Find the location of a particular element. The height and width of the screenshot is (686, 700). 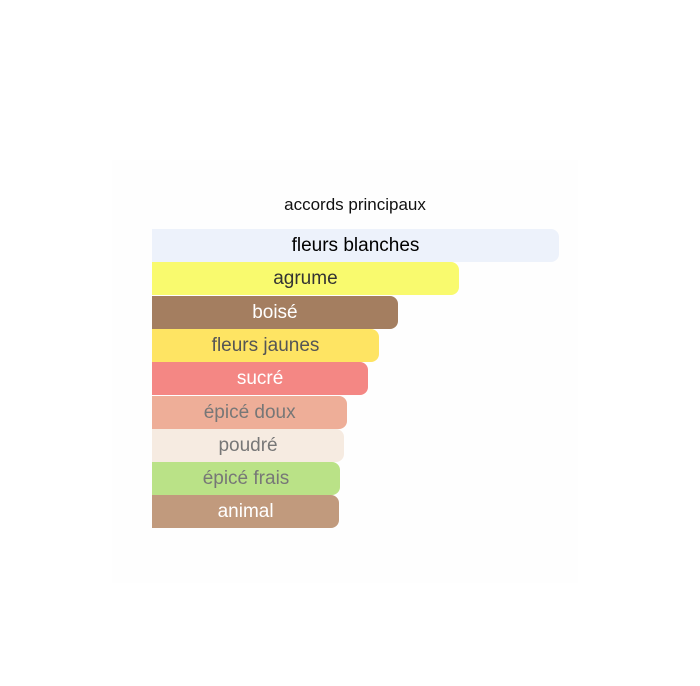

bar-épicé-doux: épicé doux is located at coordinates (250, 412).